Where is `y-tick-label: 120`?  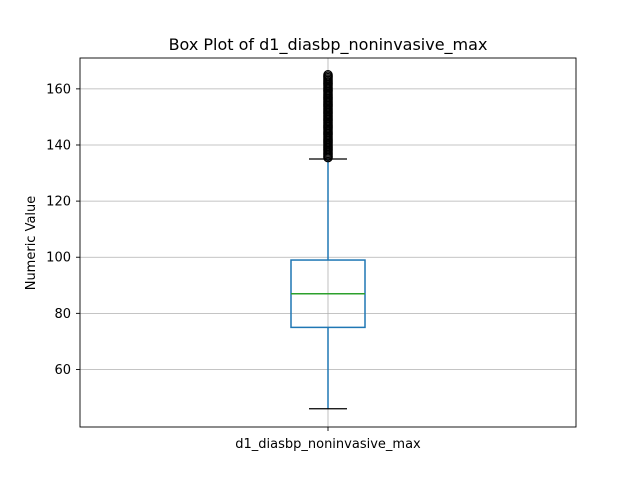 y-tick-label: 120 is located at coordinates (58, 202).